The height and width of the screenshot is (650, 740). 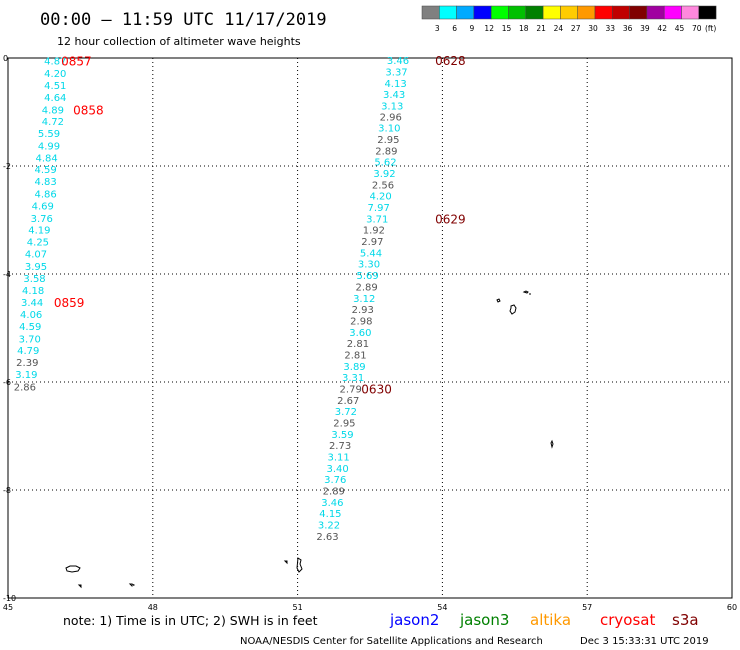 What do you see at coordinates (327, 537) in the screenshot?
I see `wave-height-value: 2.63` at bounding box center [327, 537].